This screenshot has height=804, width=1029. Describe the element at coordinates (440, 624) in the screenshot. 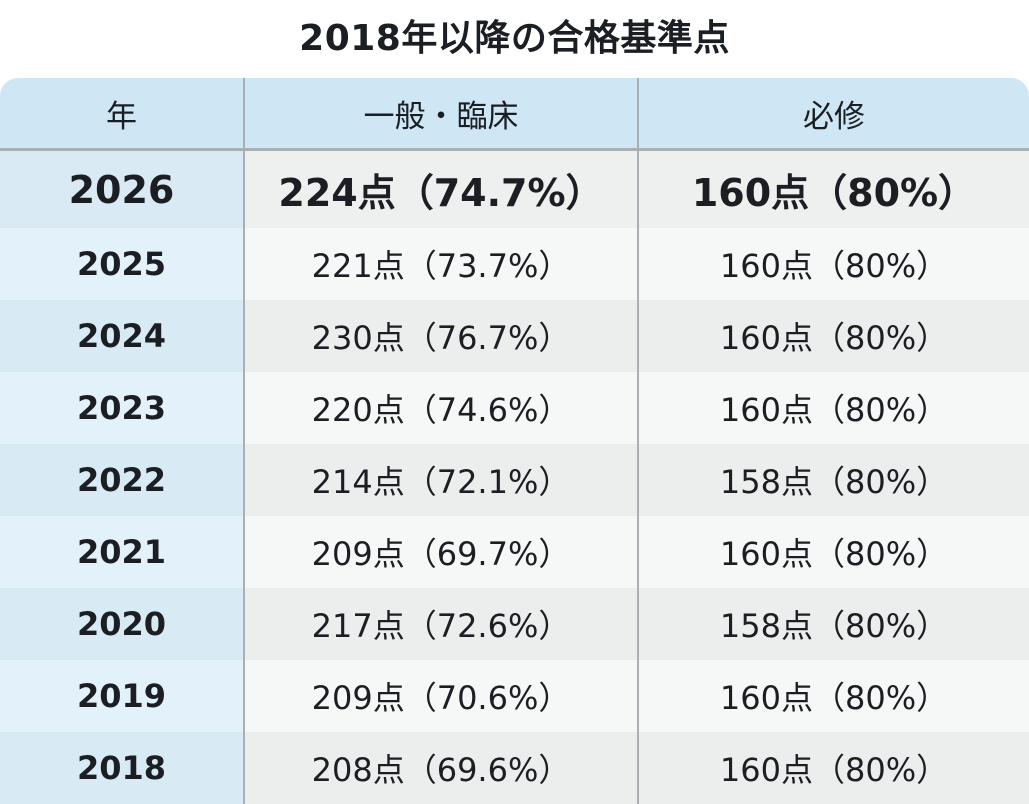

I see `general-score-cell: 217点（72.6%）` at that location.